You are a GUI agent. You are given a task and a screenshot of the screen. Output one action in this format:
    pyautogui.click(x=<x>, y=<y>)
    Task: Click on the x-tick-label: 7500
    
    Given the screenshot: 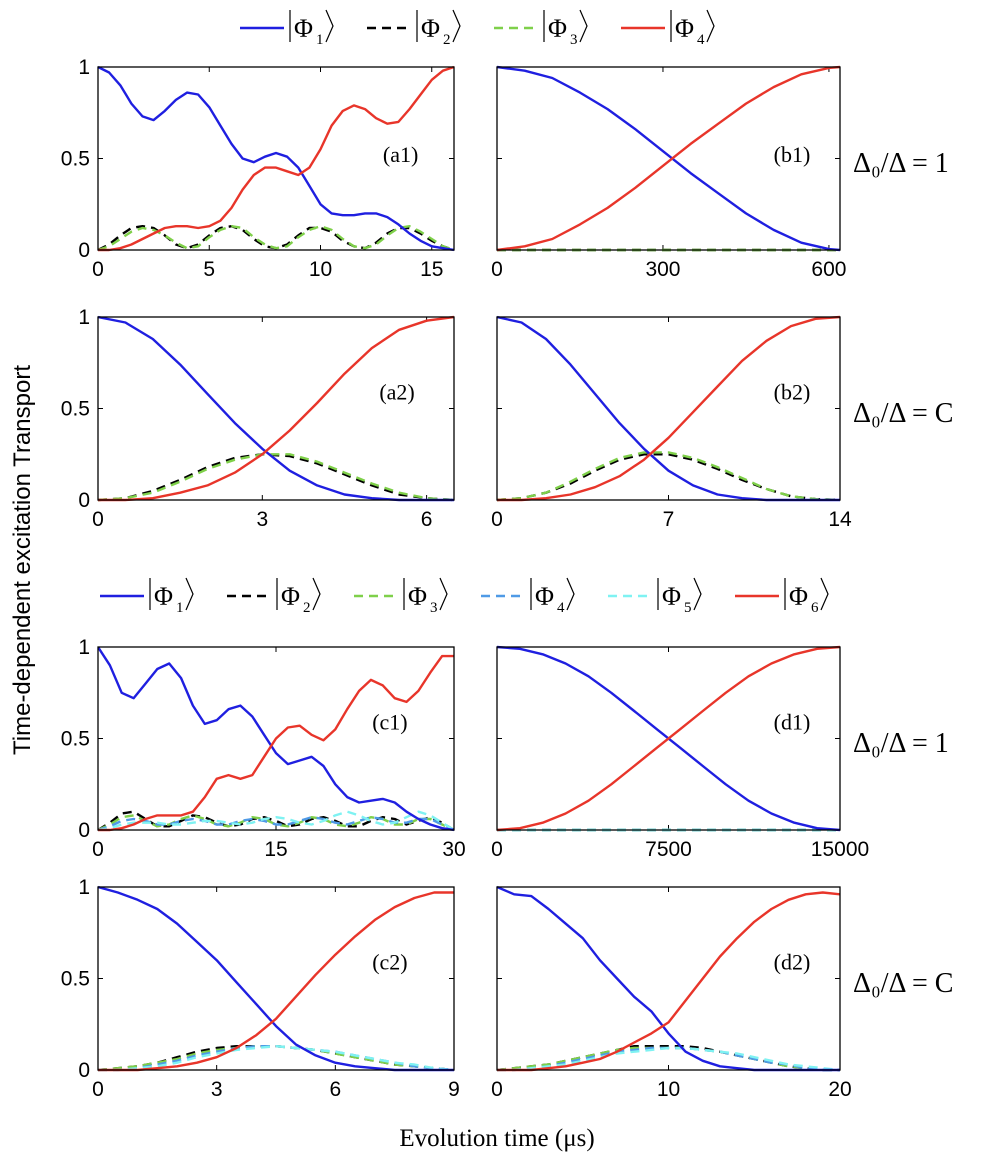 What is the action you would take?
    pyautogui.click(x=668, y=849)
    